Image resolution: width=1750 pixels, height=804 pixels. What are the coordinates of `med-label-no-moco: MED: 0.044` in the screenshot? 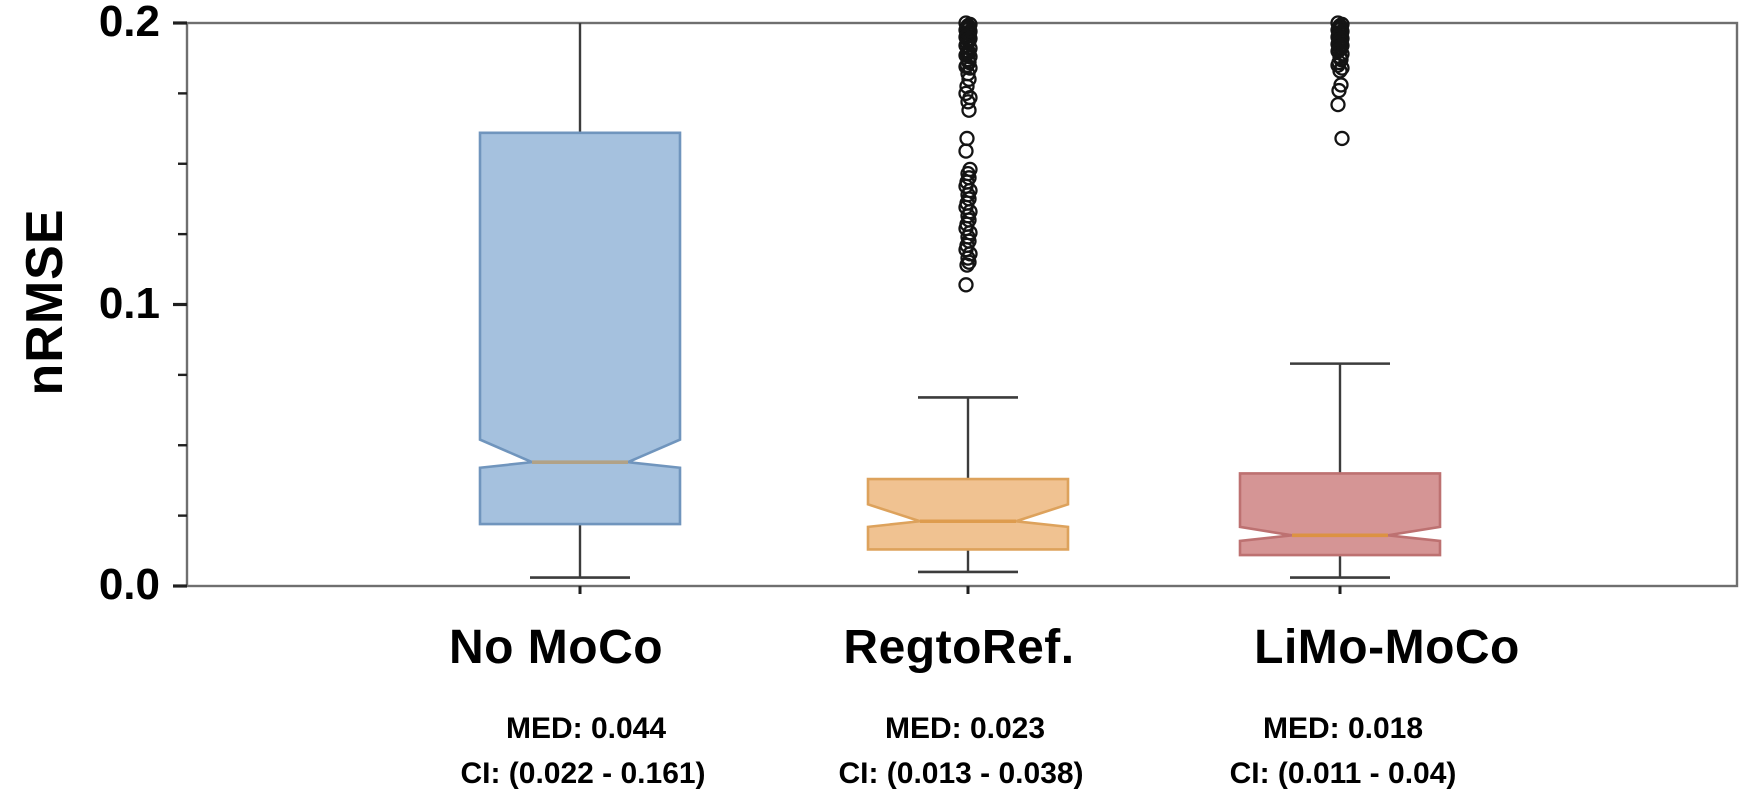 It's located at (586, 728).